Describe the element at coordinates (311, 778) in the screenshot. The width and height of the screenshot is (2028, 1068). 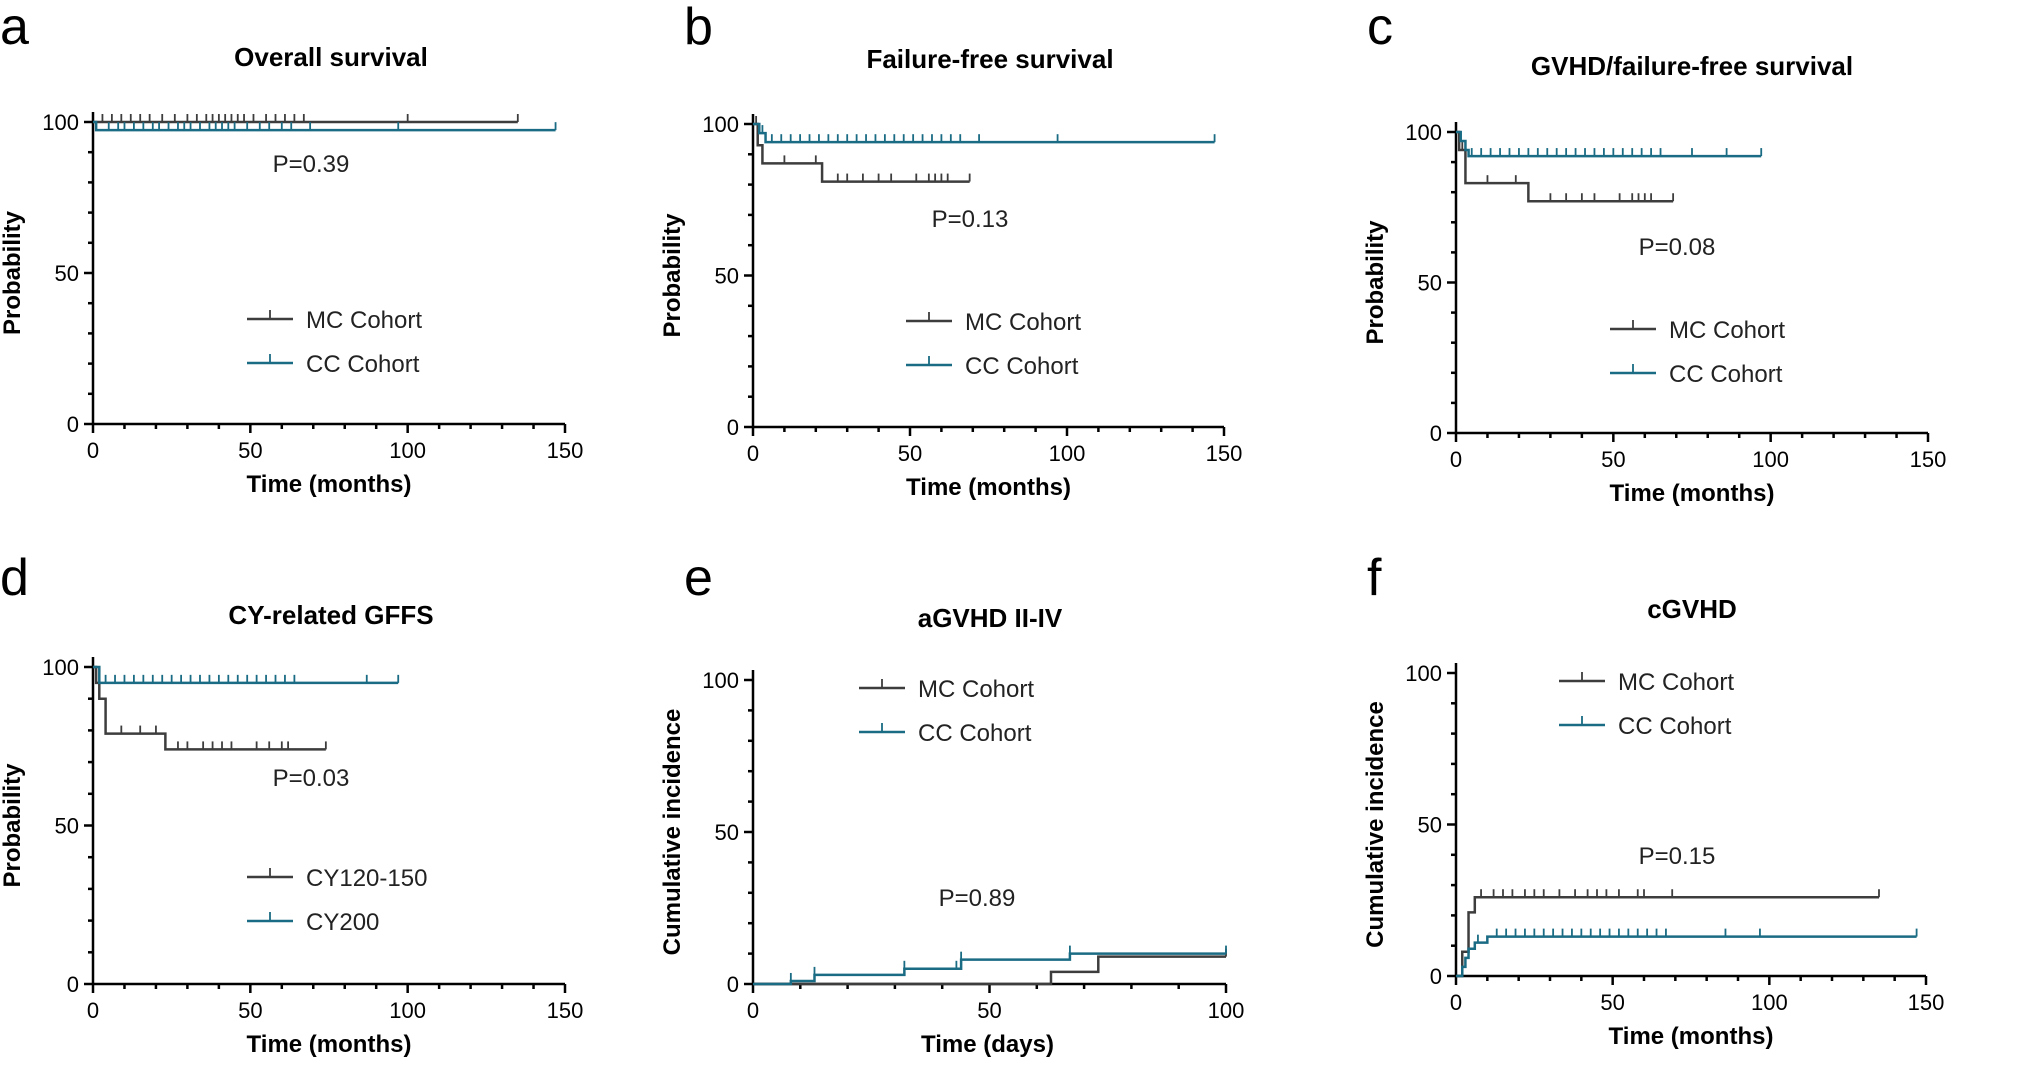
I see `p-value-label: P=0.03` at that location.